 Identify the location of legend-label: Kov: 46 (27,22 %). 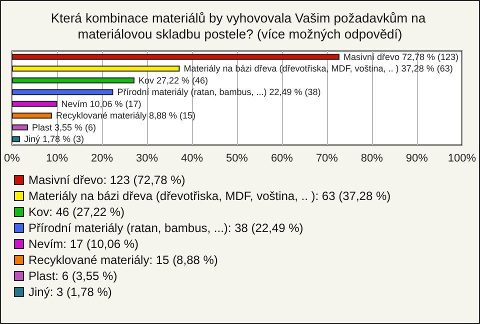
(76, 212).